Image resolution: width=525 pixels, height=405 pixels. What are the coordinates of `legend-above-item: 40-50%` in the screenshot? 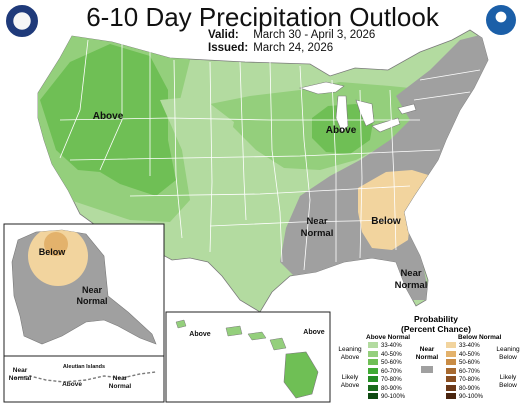 It's located at (386, 355).